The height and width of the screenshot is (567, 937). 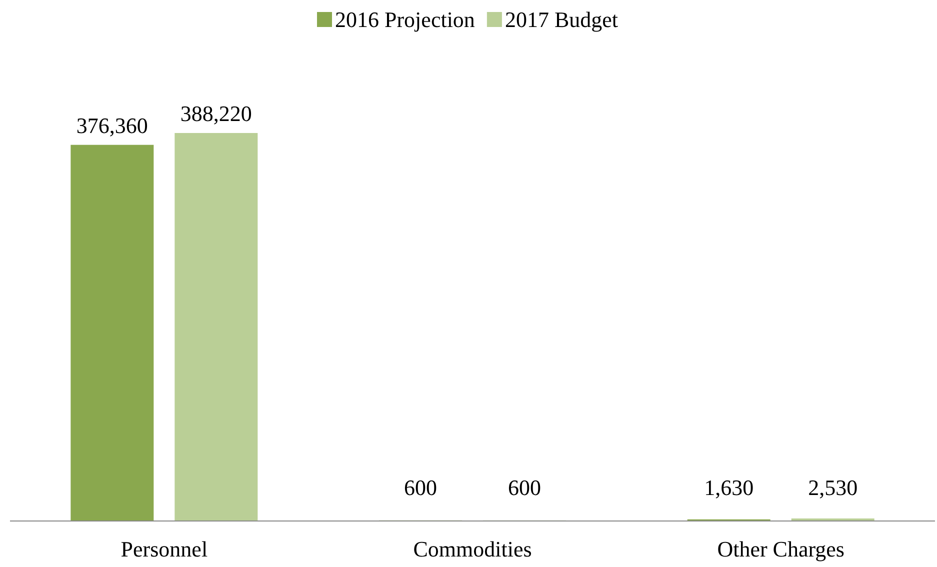 What do you see at coordinates (405, 19) in the screenshot?
I see `legend-label: 2016 Projection` at bounding box center [405, 19].